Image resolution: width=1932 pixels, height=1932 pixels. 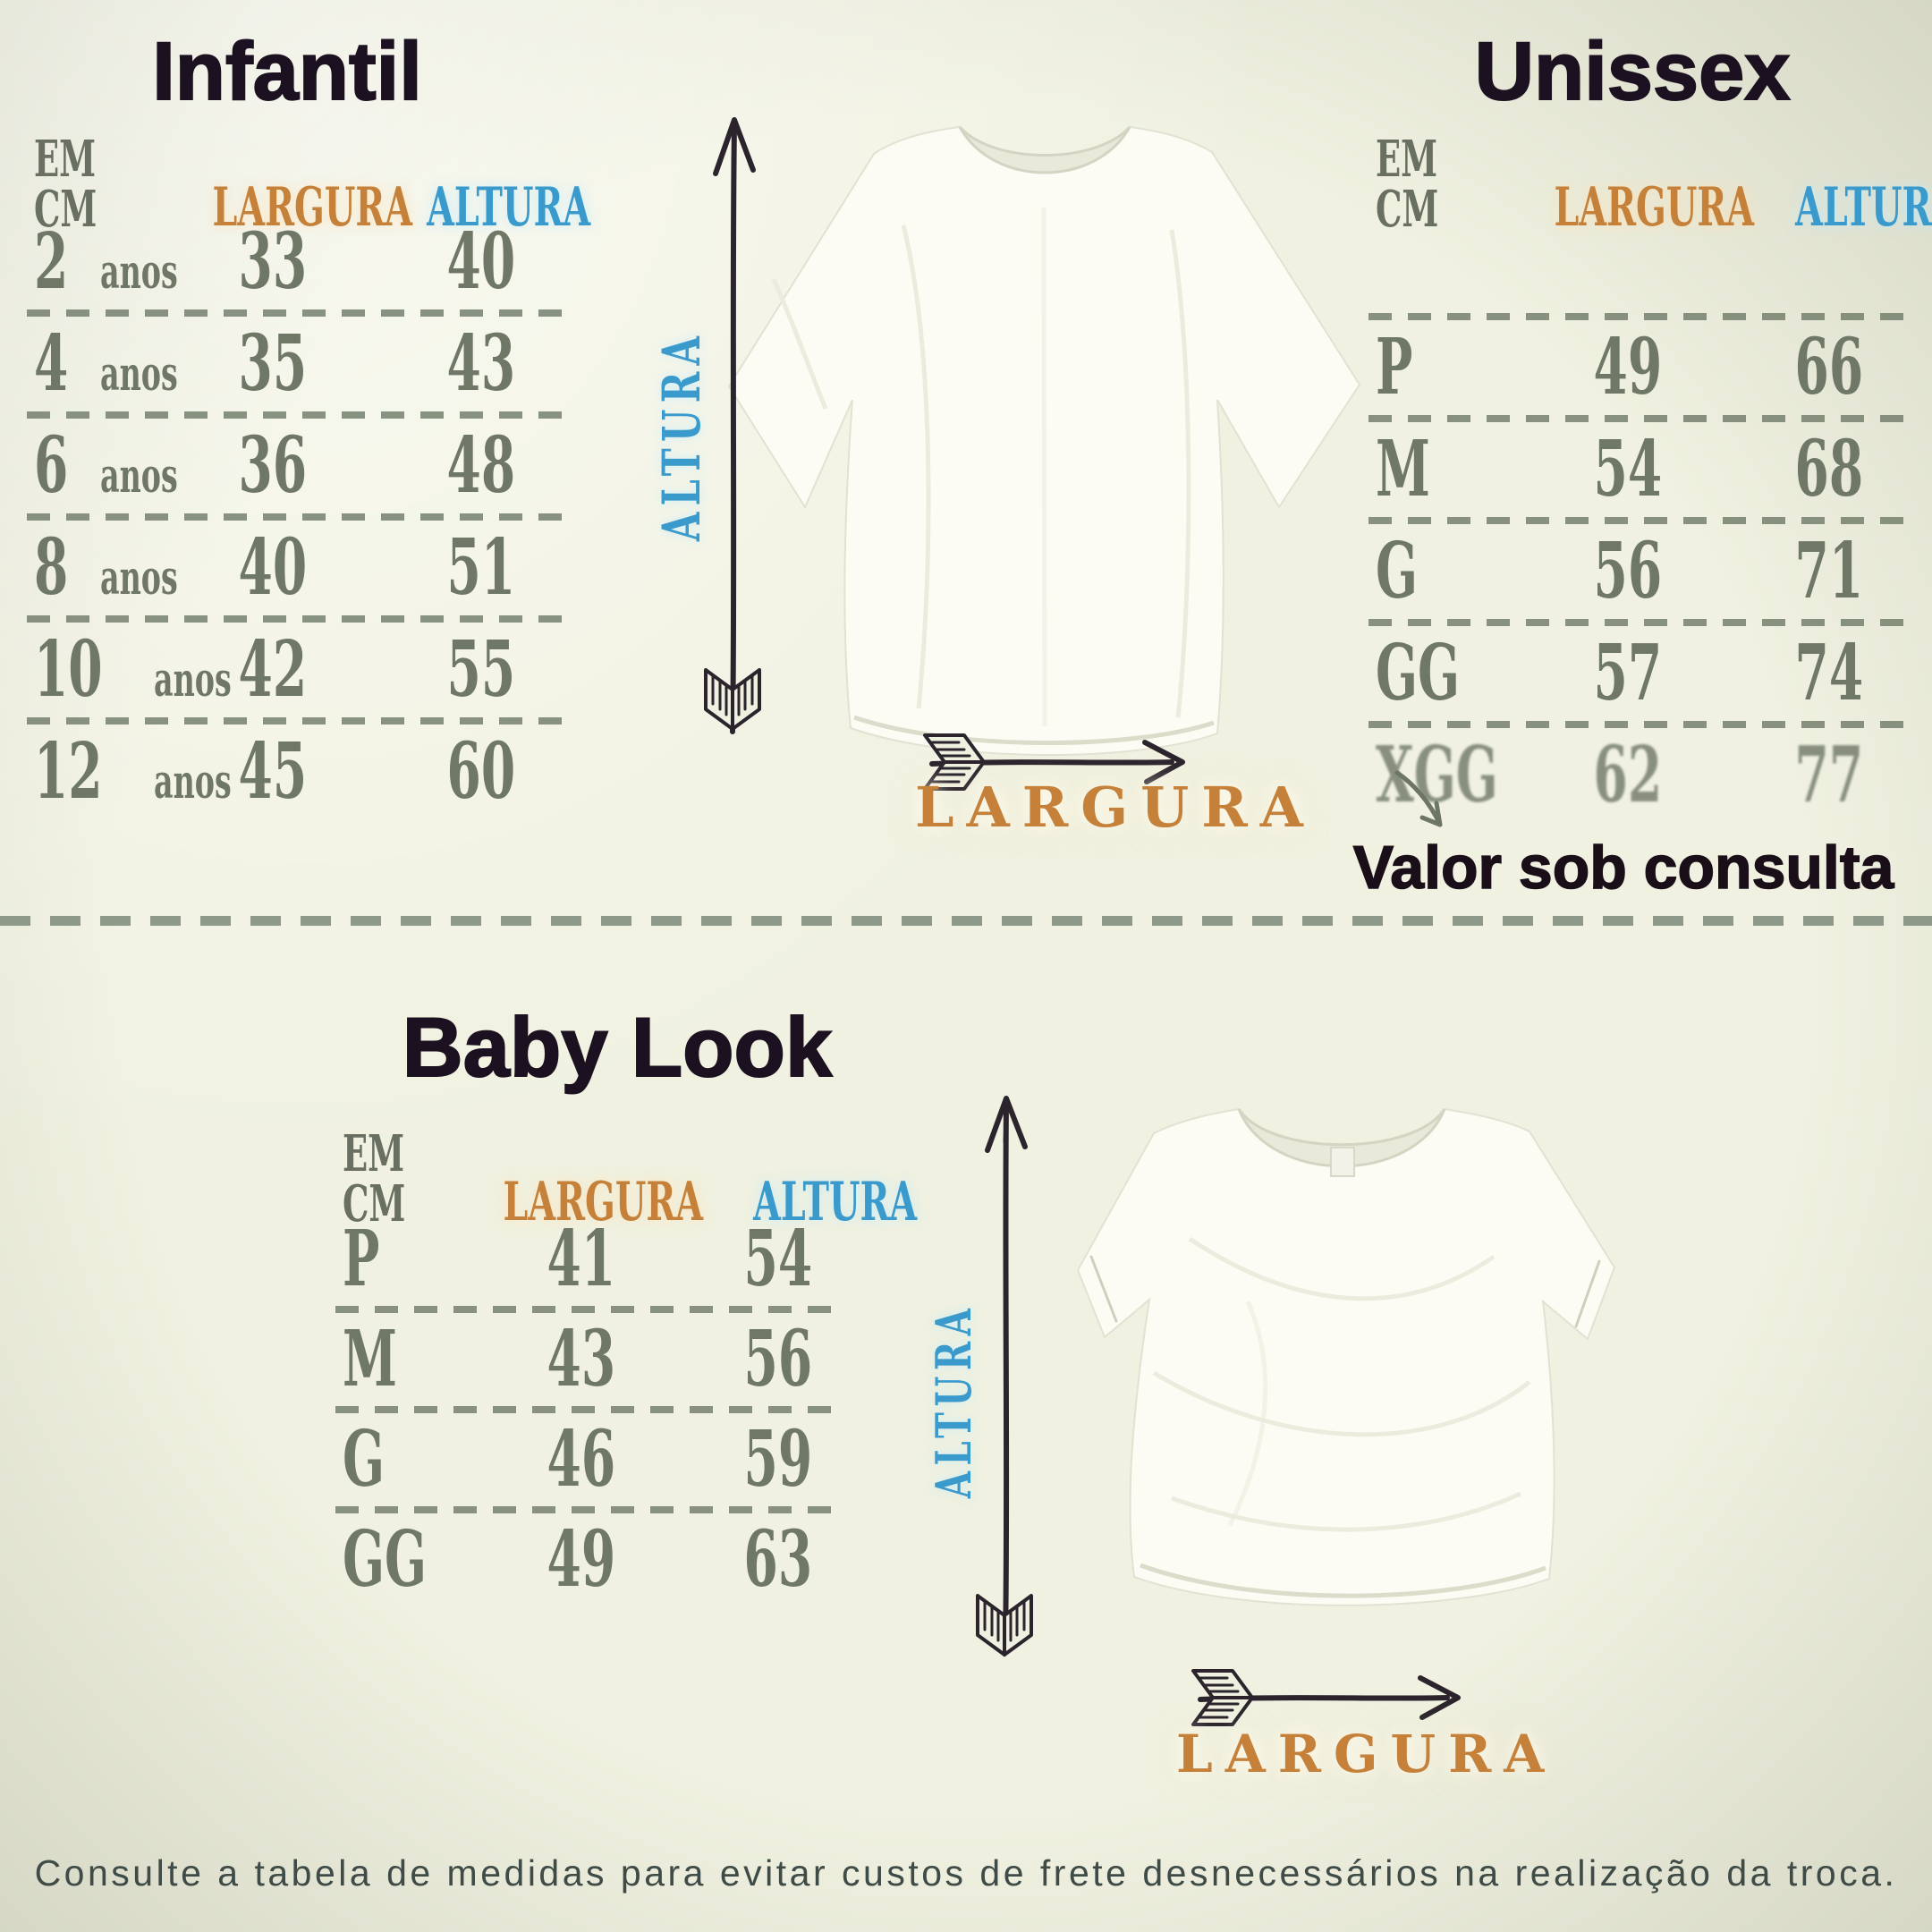 I want to click on largura-cell: 62, so click(x=1628, y=775).